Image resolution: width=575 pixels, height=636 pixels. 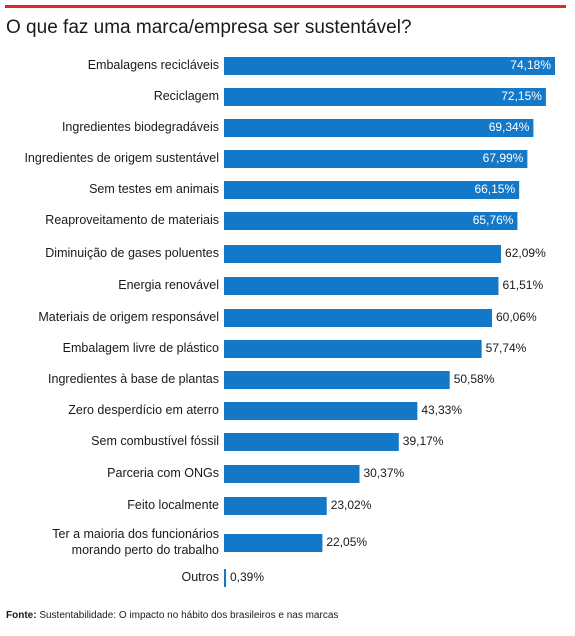 I want to click on bar-value-label: 72,15%, so click(x=521, y=96).